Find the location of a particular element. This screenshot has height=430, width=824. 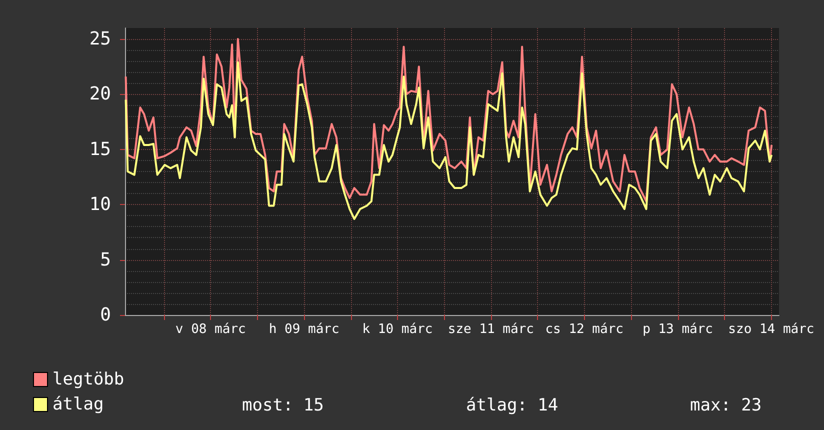

y-tick-label: 25 is located at coordinates (100, 39).